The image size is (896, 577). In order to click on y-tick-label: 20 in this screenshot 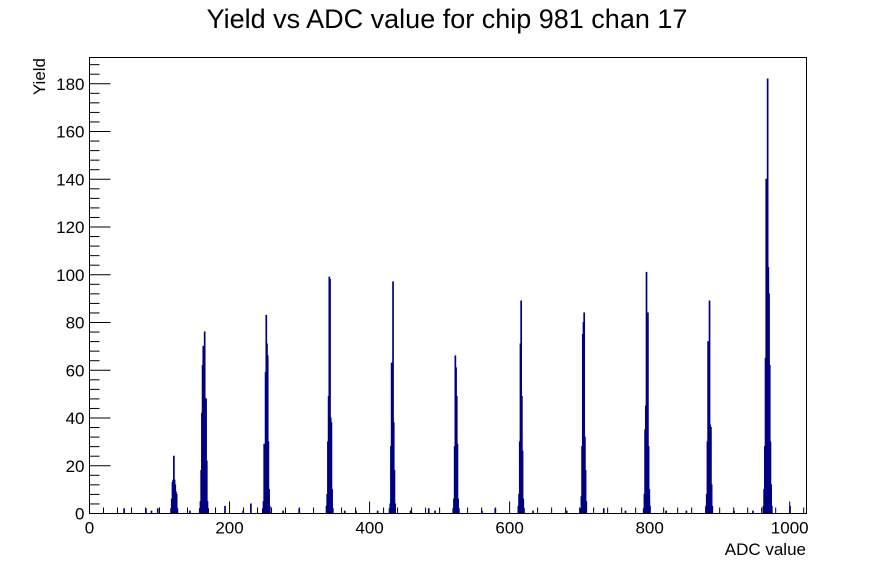, I will do `click(75, 466)`.